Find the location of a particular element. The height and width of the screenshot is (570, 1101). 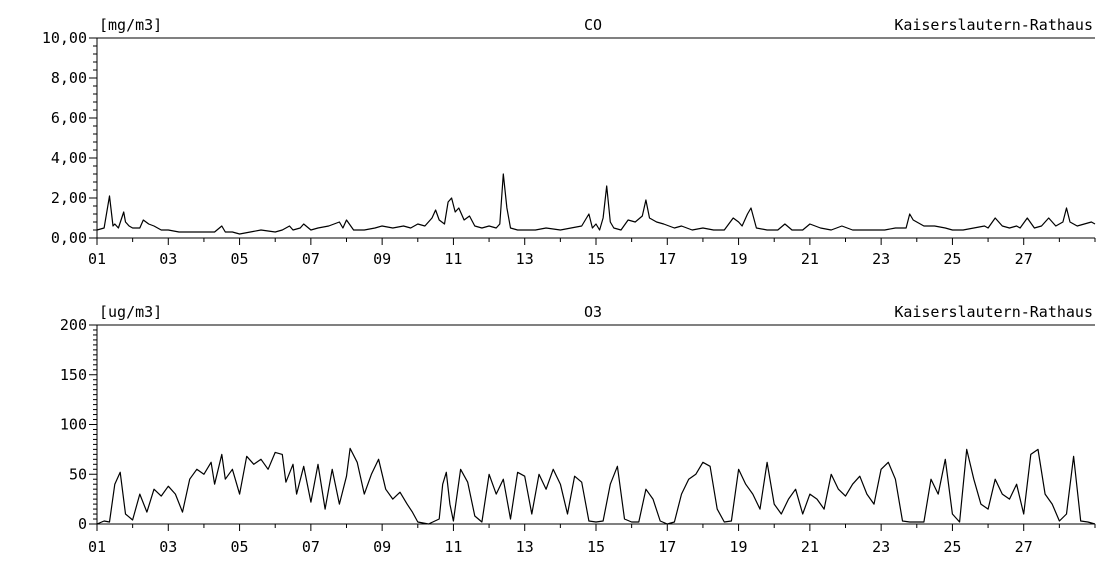

unit-label: [ug/m3] is located at coordinates (130, 312).